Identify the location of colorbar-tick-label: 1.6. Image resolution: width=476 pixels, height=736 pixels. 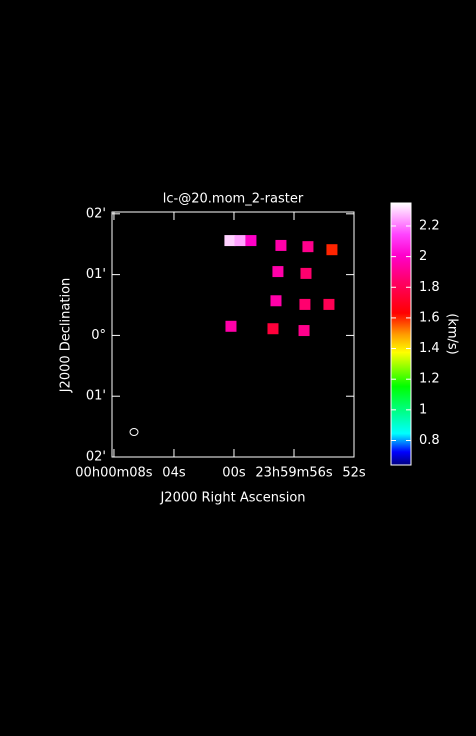
(429, 317).